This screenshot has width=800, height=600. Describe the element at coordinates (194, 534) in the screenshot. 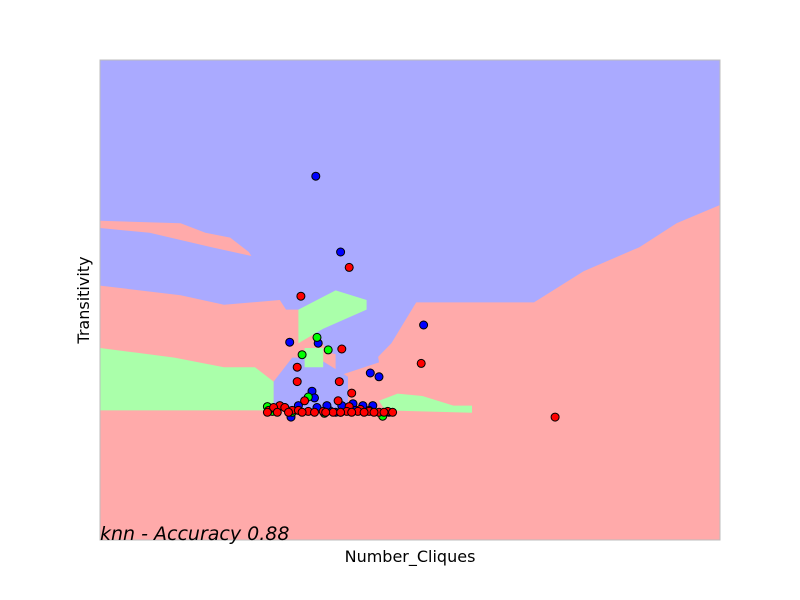

I see `accuracy-annotation: knn - Accuracy 0.88` at that location.